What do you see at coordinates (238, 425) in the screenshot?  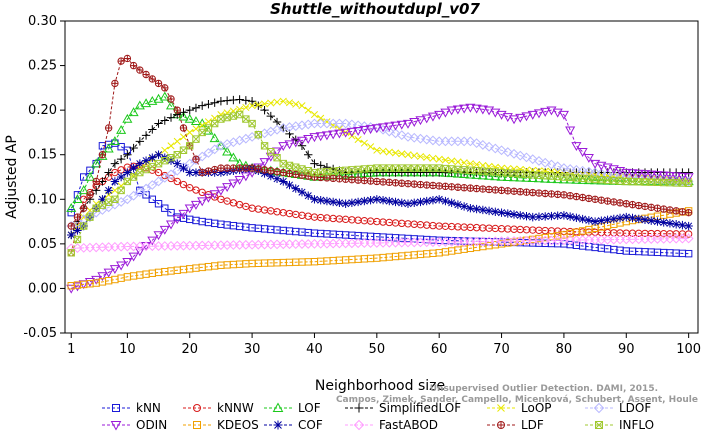 I see `legend-label-kdeos: KDEOS` at bounding box center [238, 425].